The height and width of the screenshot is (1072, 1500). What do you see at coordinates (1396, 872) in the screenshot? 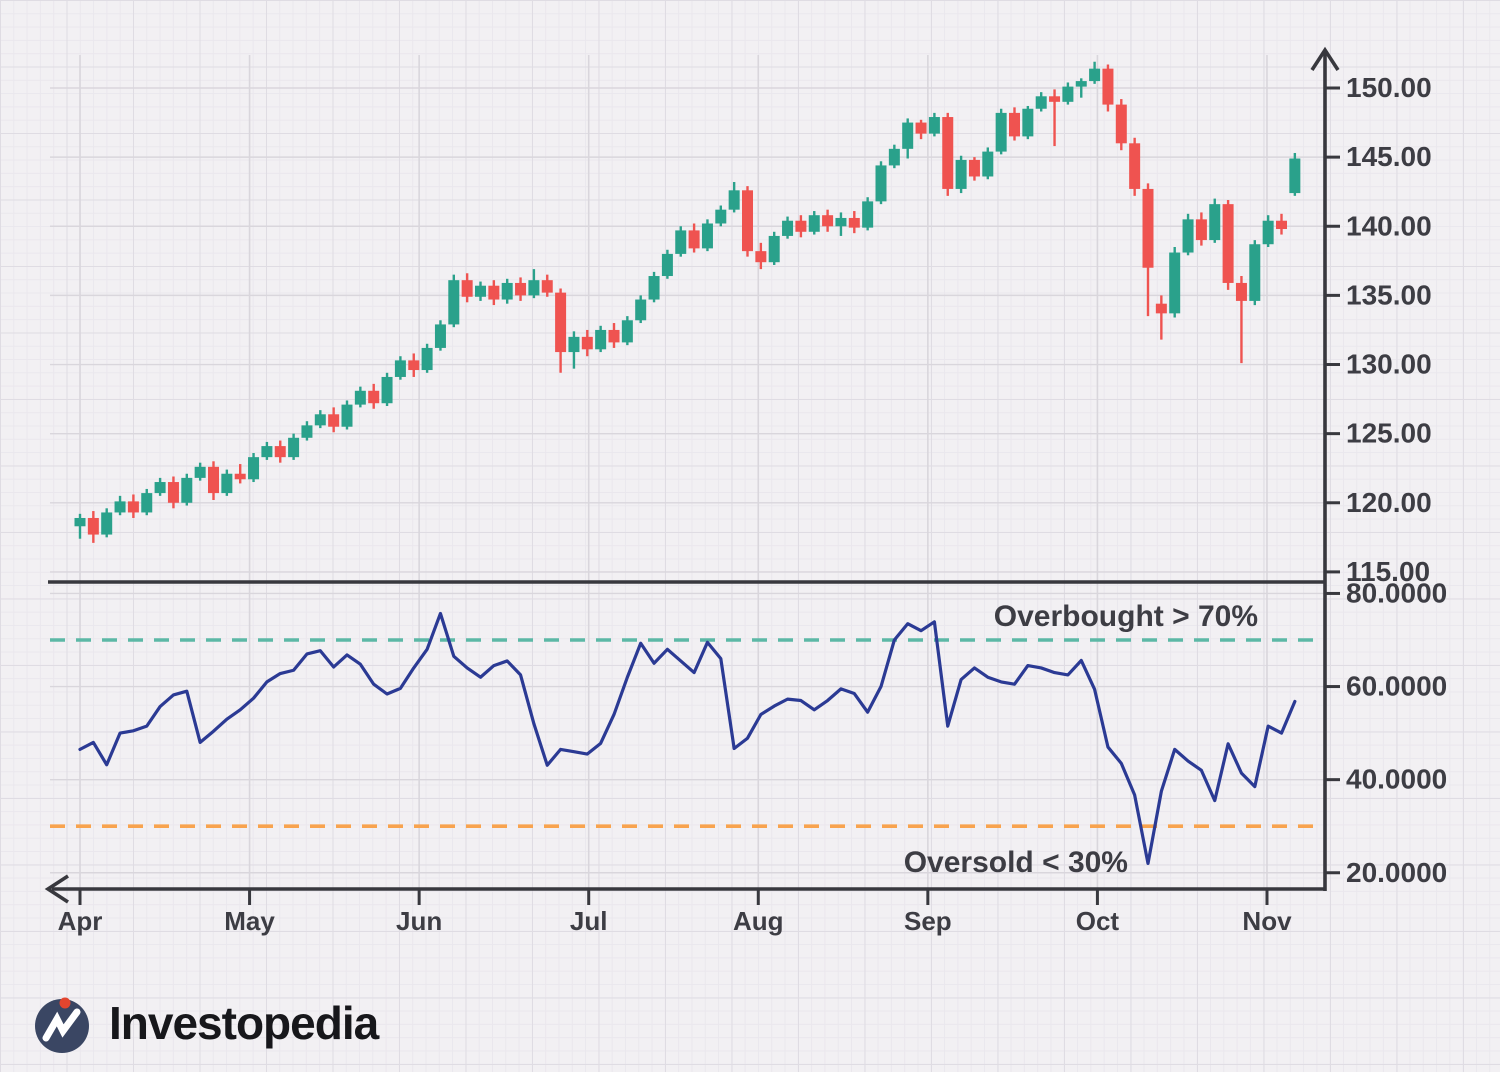
I see `rsi-tick-label: 20.0000` at bounding box center [1396, 872].